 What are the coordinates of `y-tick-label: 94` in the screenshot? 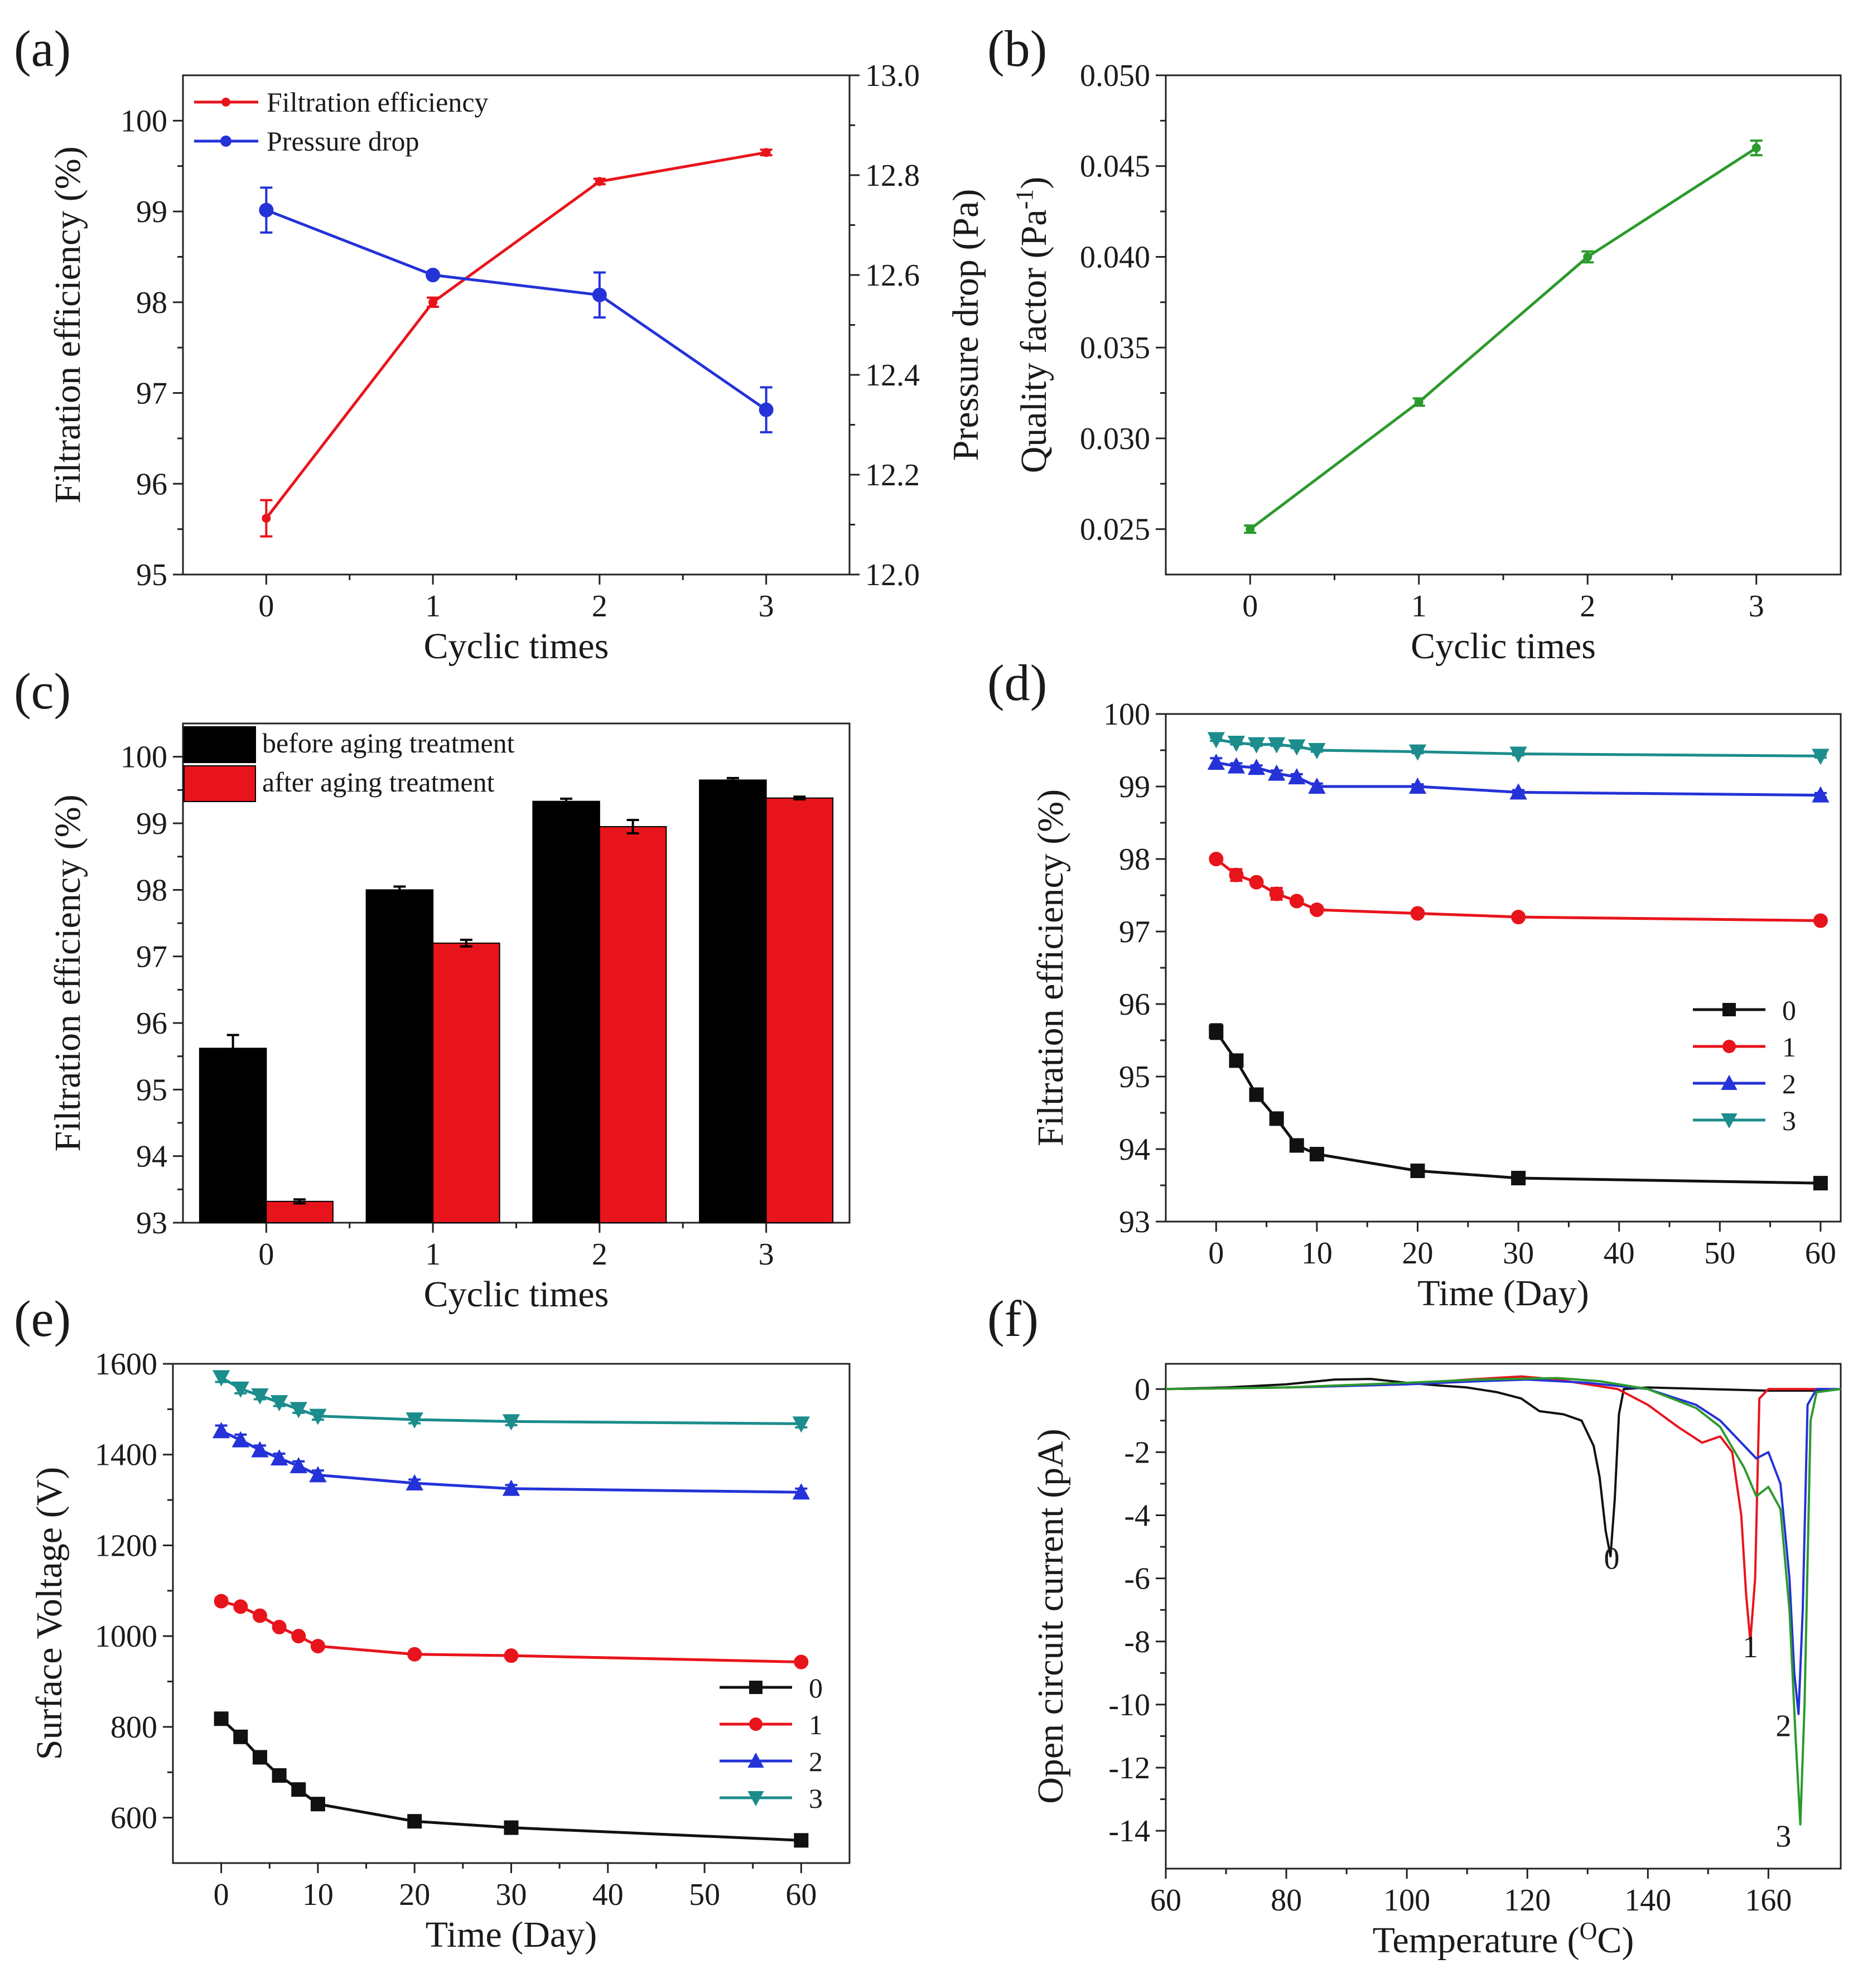 It's located at (1134, 1149).